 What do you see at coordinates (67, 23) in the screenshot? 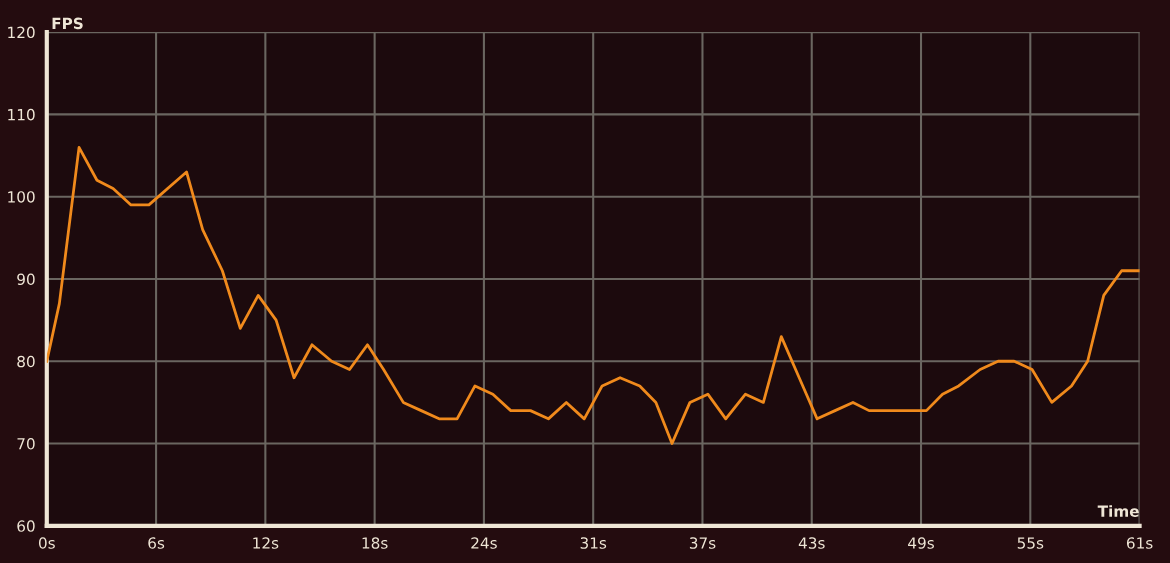
I see `y-axis-title: FPS` at bounding box center [67, 23].